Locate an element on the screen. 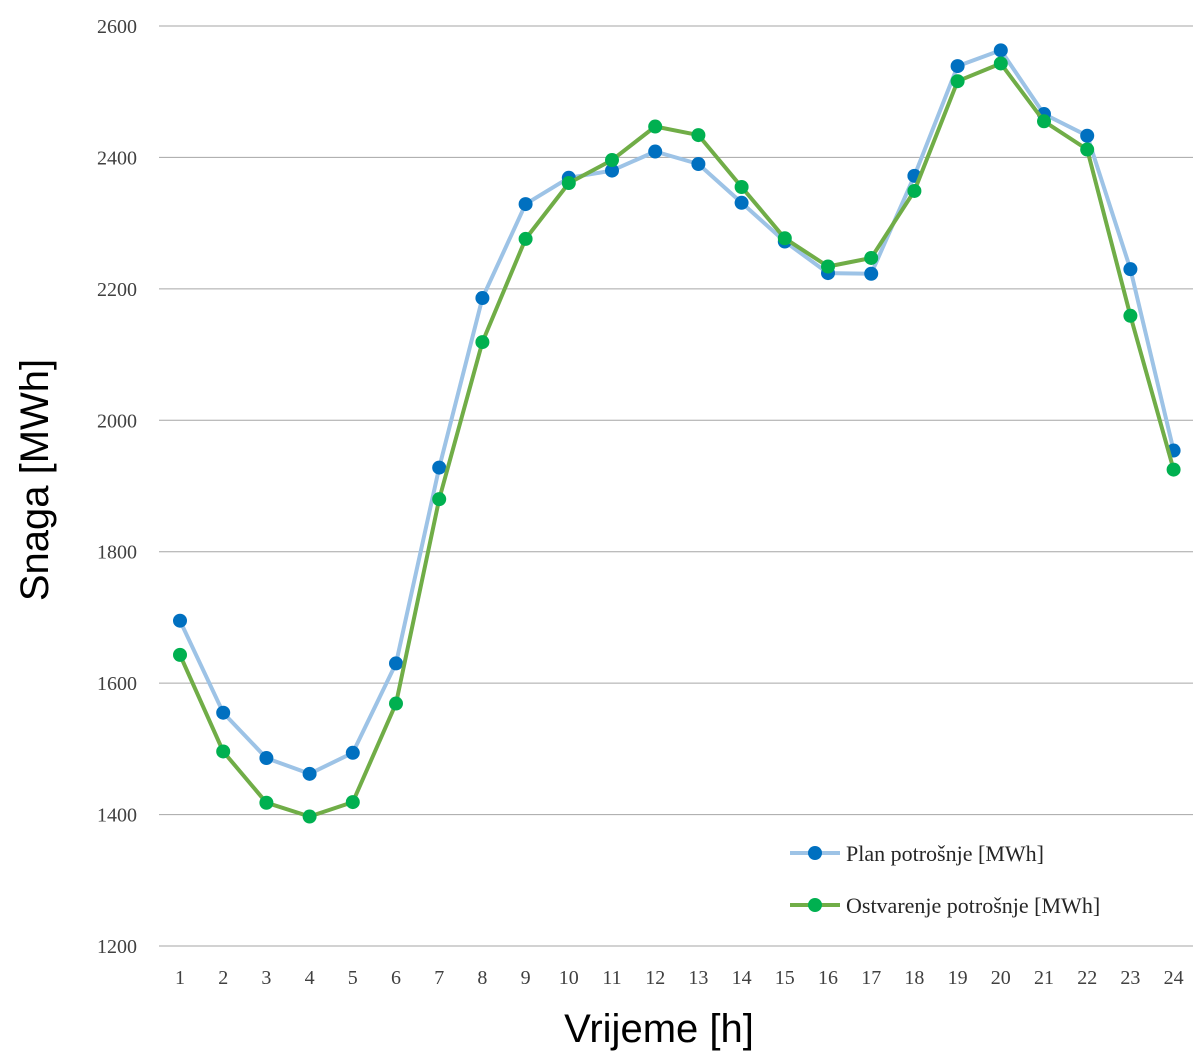 The height and width of the screenshot is (1053, 1193). legend-item: Plan potrošnje [MWh] is located at coordinates (917, 853).